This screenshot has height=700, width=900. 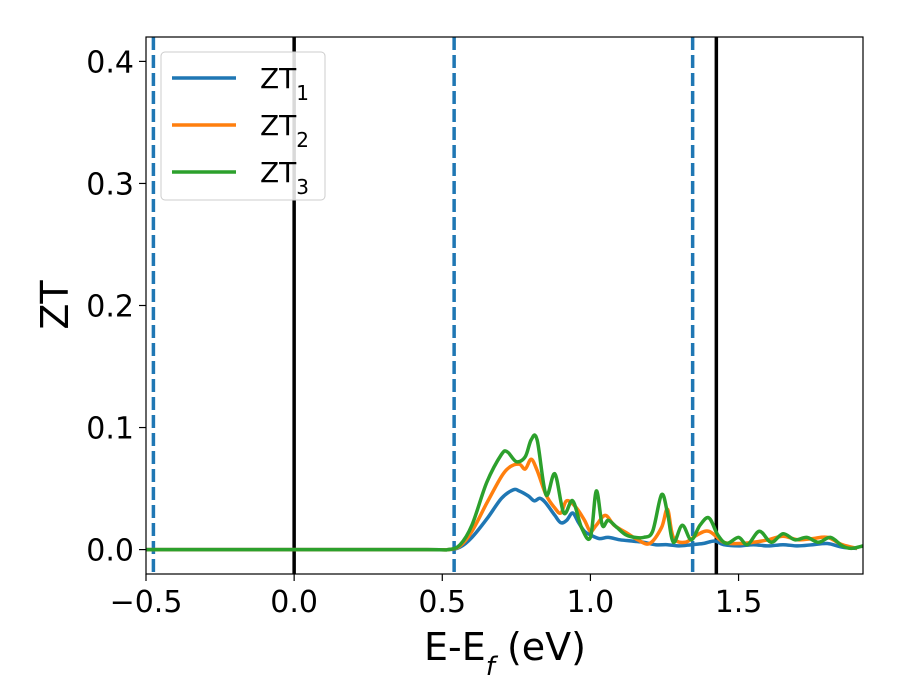 What do you see at coordinates (284, 130) in the screenshot?
I see `legend-label-zt2: ZT2` at bounding box center [284, 130].